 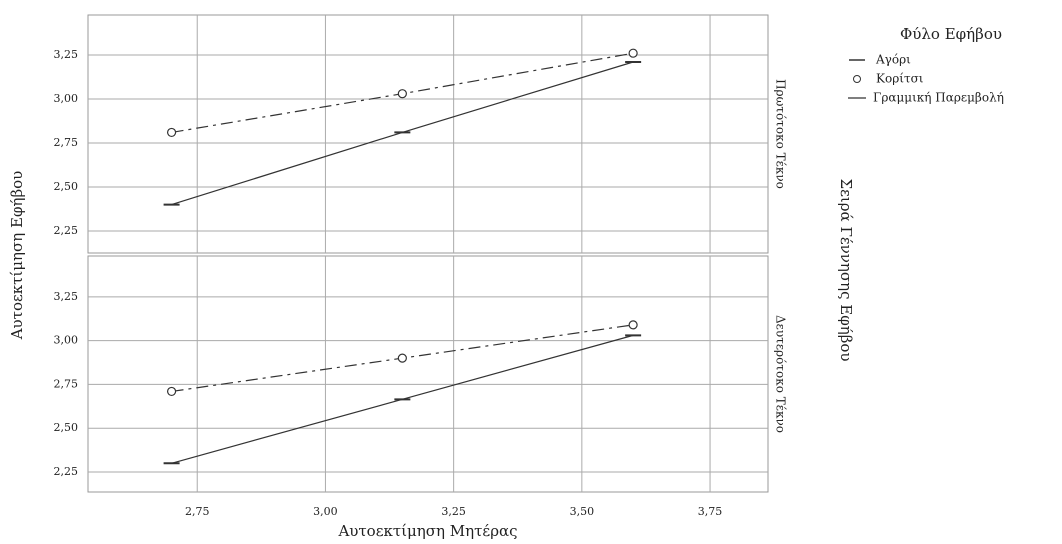 What do you see at coordinates (325, 511) in the screenshot?
I see `x-tick-label: 3,00` at bounding box center [325, 511].